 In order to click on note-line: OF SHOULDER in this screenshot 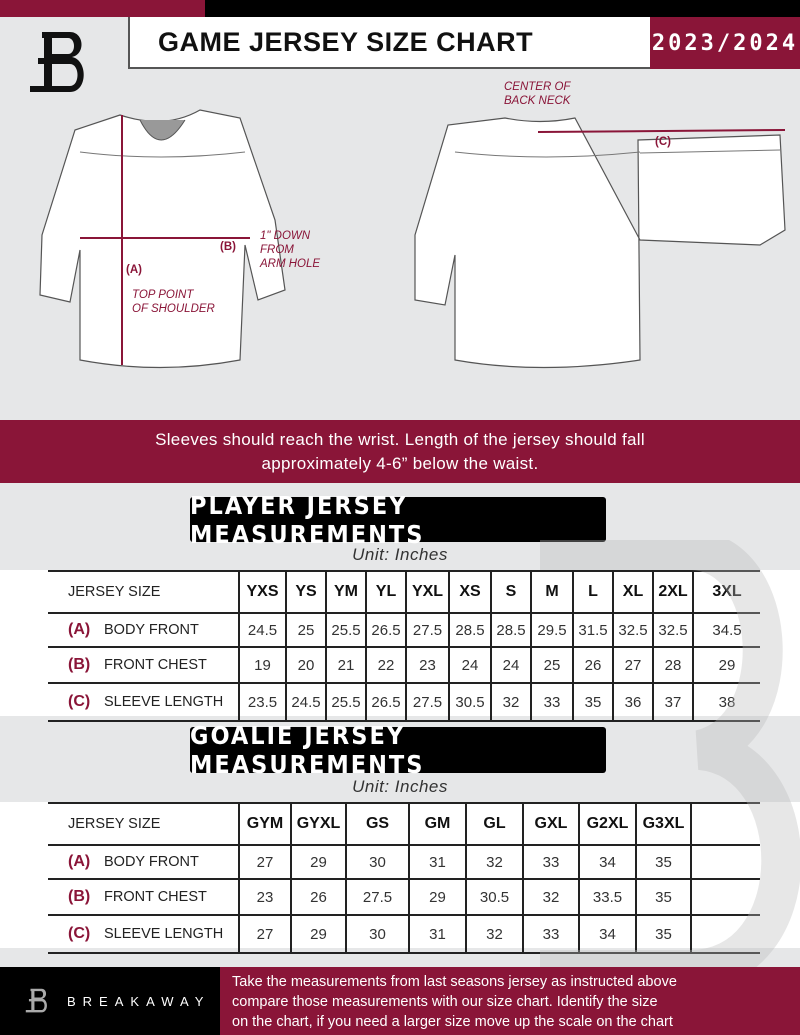, I will do `click(173, 309)`.